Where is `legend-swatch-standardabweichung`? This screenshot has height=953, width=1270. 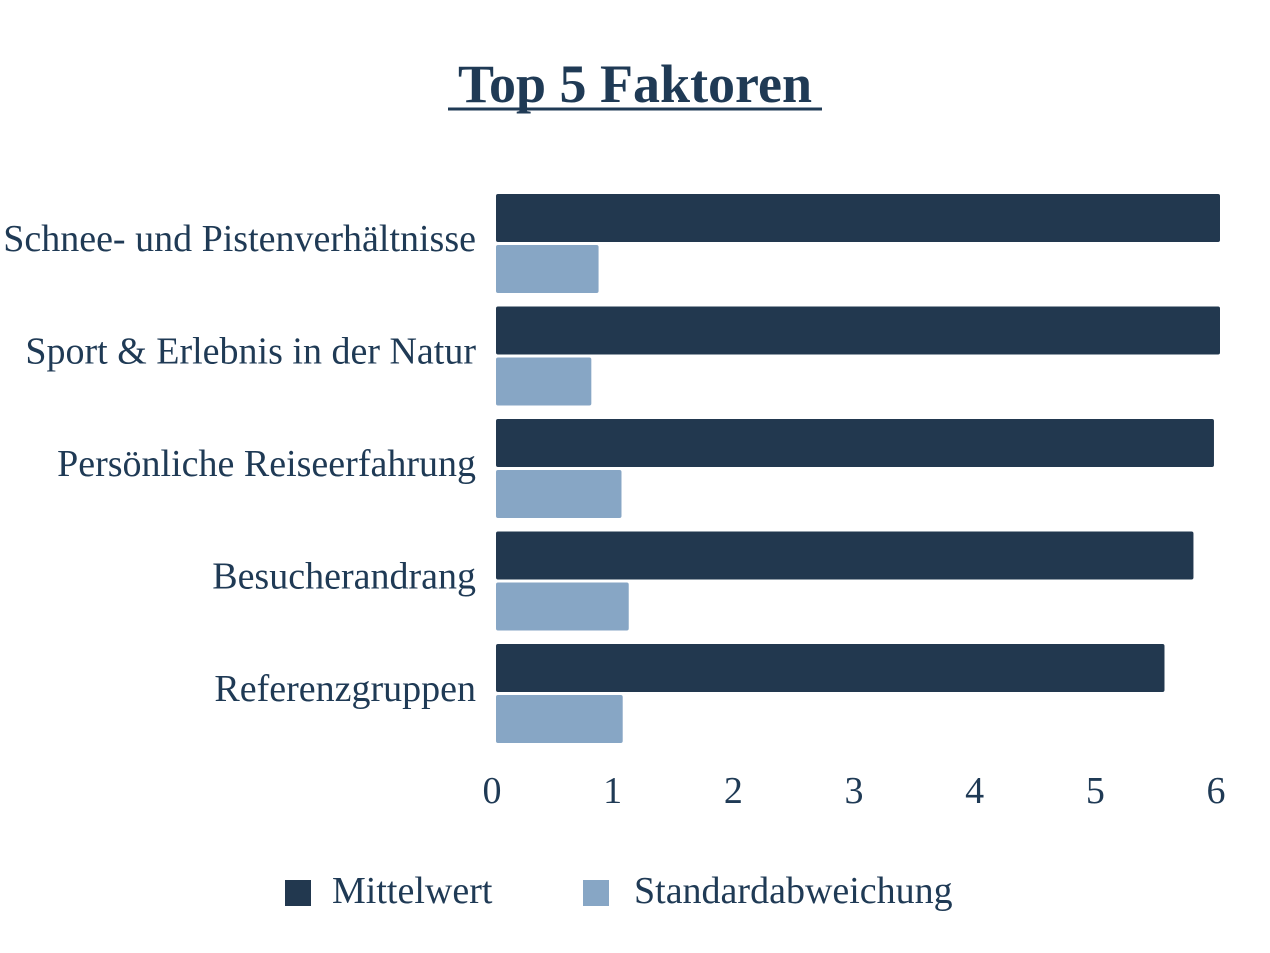 legend-swatch-standardabweichung is located at coordinates (596, 893).